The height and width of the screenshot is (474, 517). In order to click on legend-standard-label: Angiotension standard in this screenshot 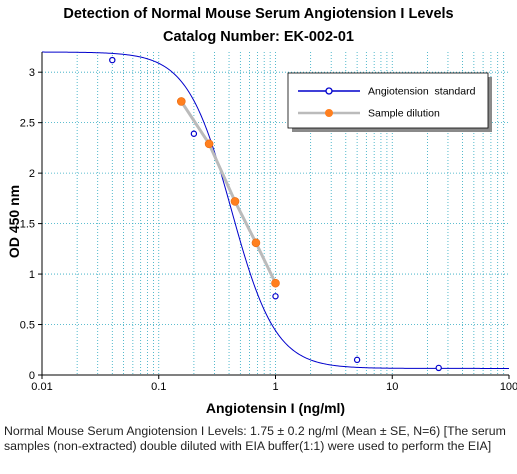, I will do `click(422, 92)`.